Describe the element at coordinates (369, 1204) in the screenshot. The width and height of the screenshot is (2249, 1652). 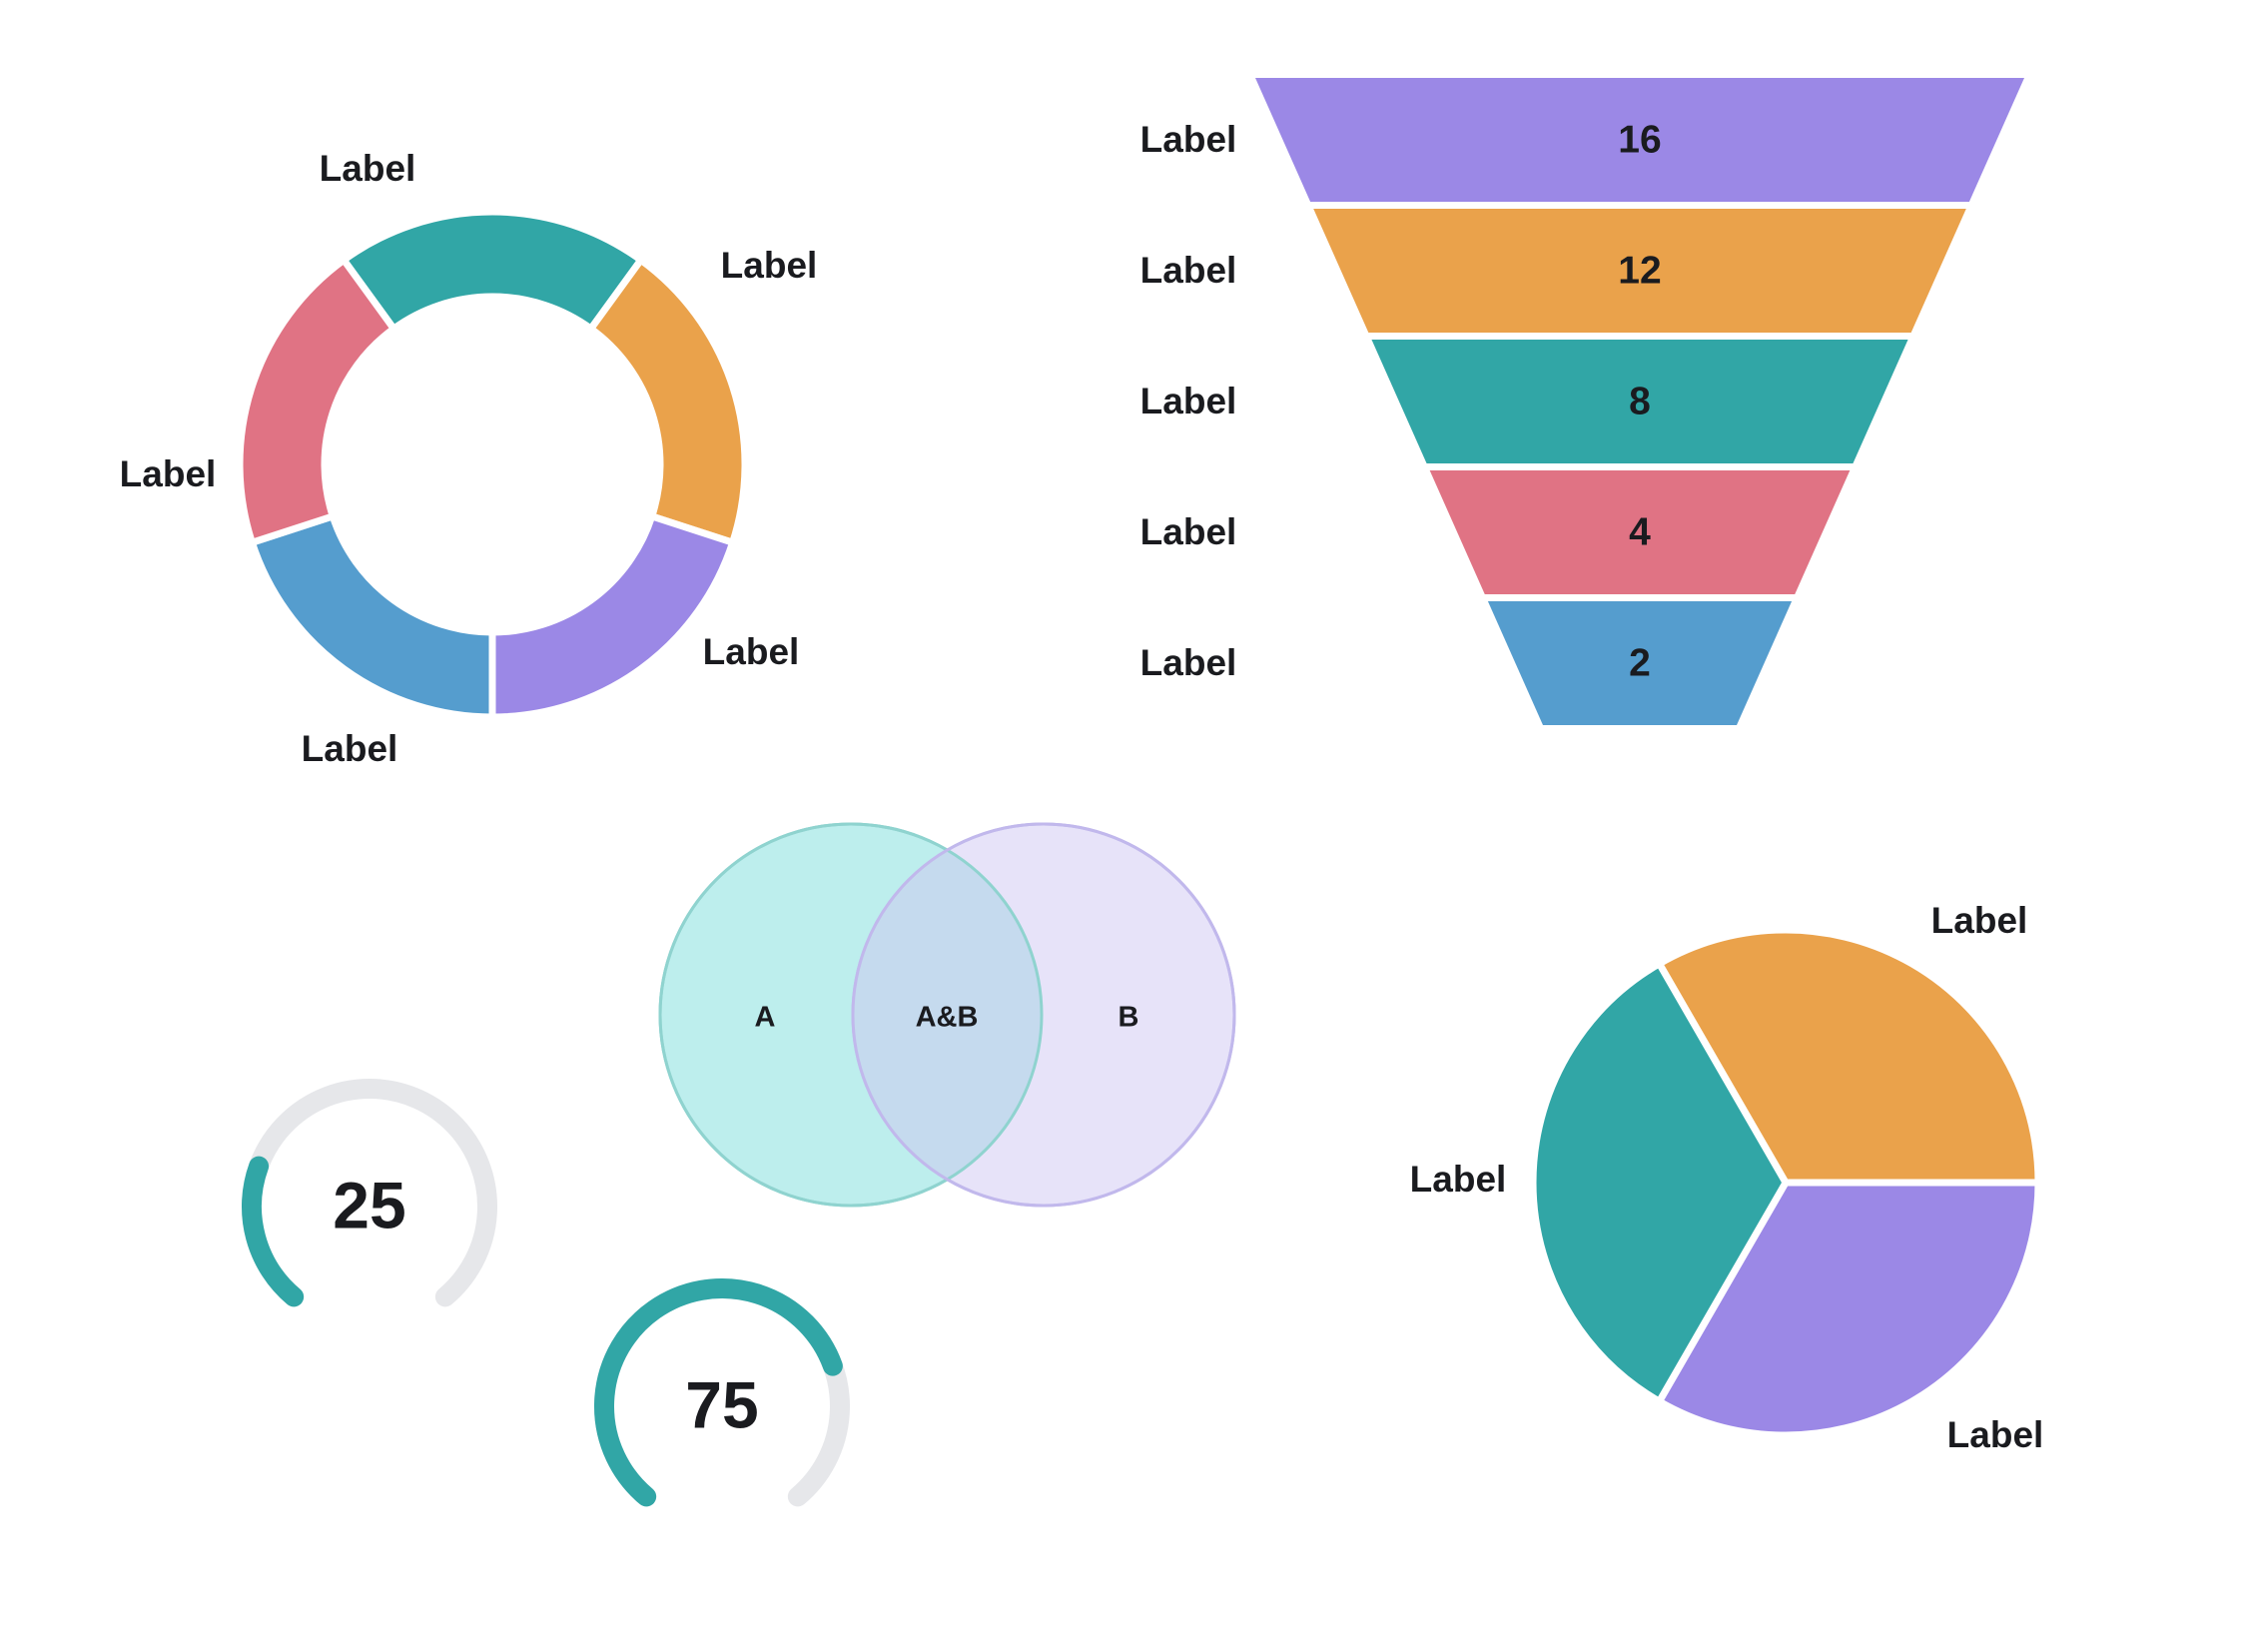
I see `gauge-value: 25` at that location.